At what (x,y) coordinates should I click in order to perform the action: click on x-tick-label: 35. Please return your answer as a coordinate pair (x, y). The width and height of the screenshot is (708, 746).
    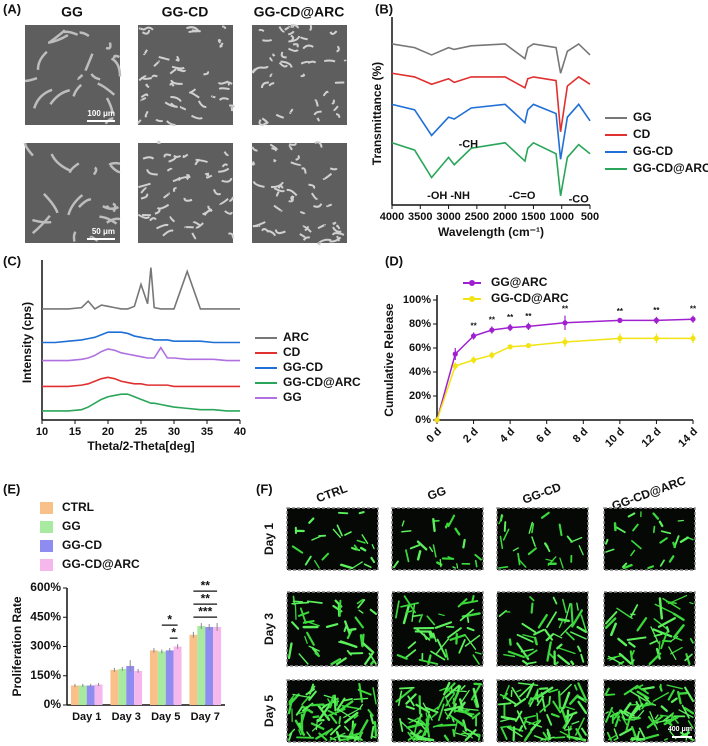
    Looking at the image, I should click on (207, 432).